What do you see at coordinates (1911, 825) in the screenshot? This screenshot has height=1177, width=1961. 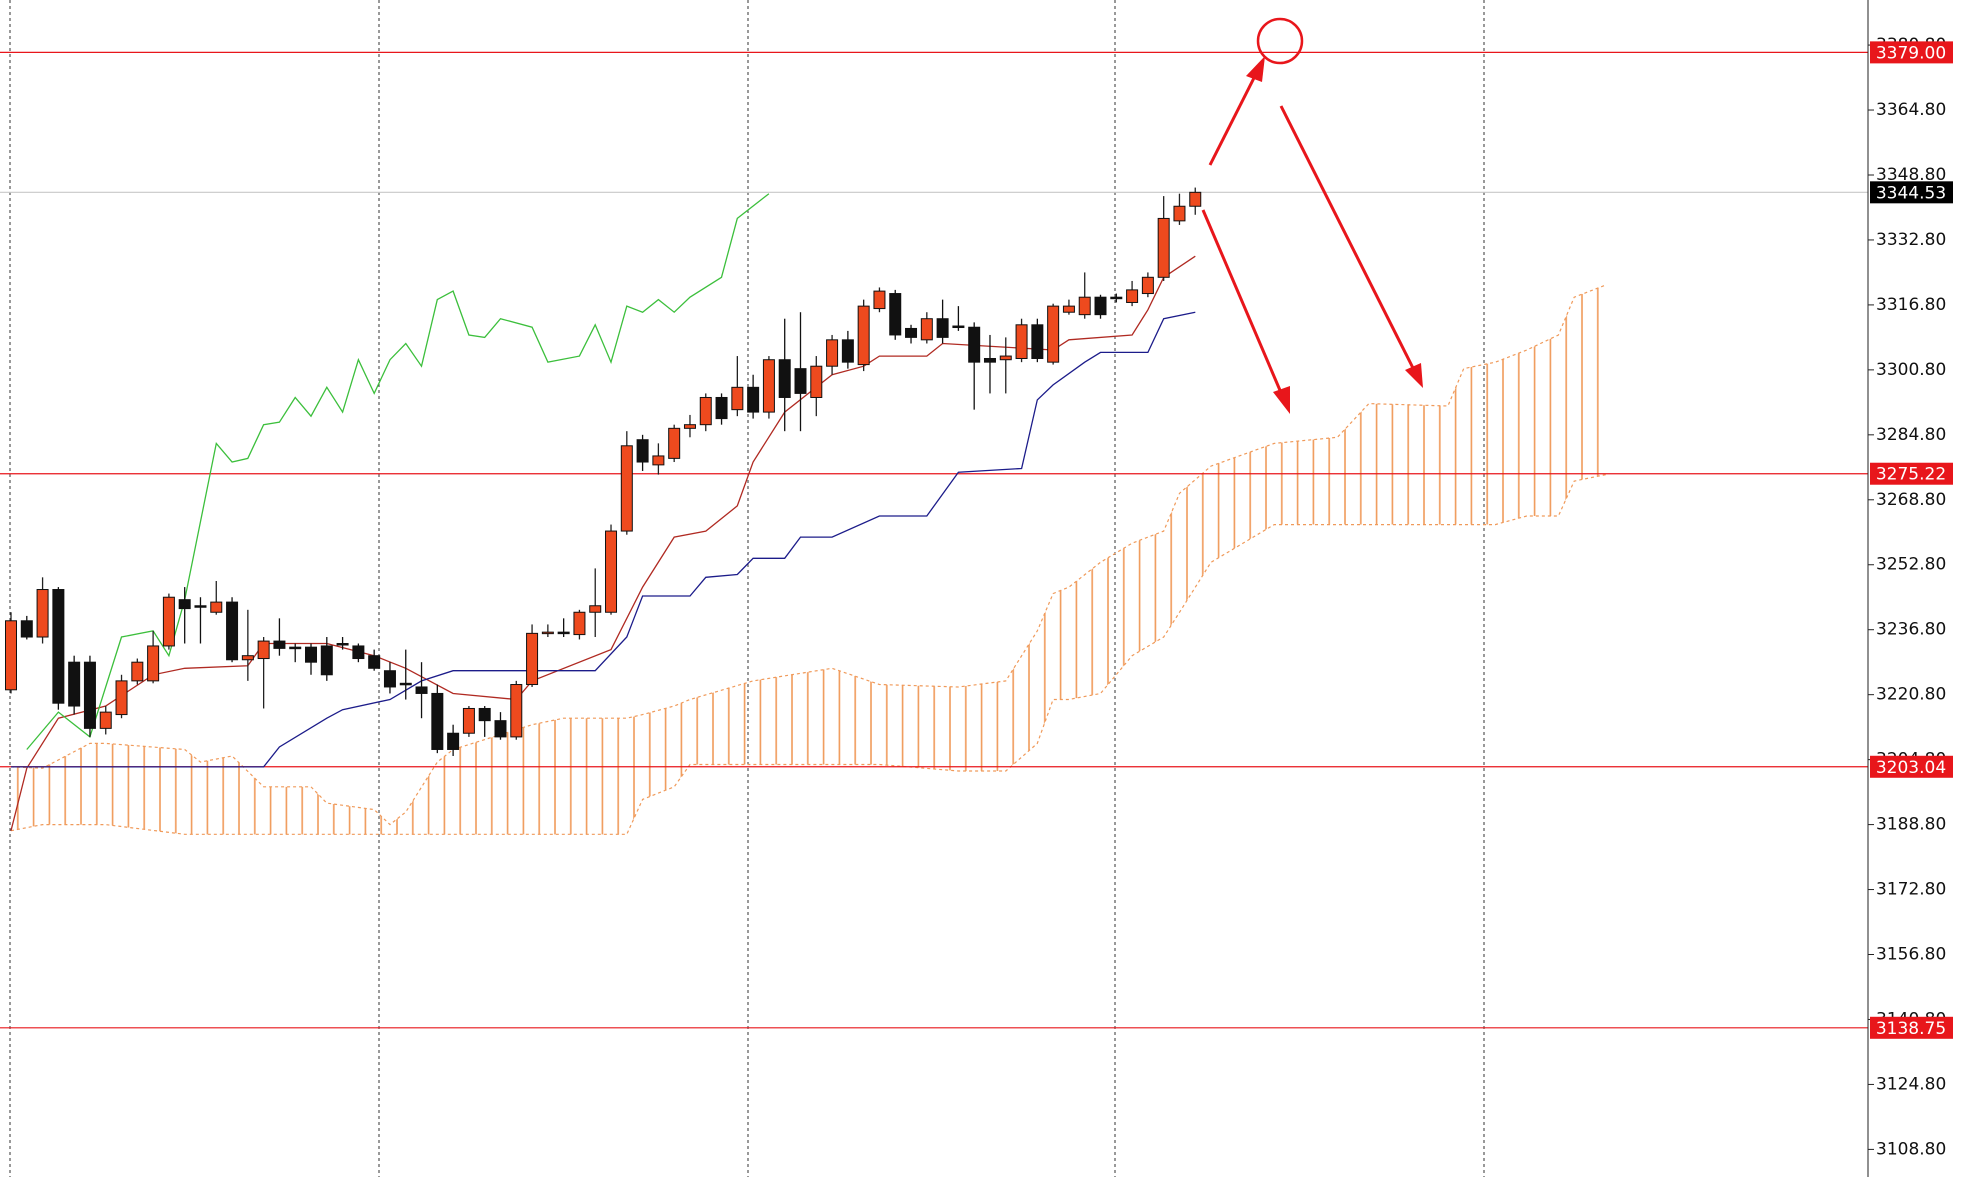 I see `y-tick-label: 3188.80` at bounding box center [1911, 825].